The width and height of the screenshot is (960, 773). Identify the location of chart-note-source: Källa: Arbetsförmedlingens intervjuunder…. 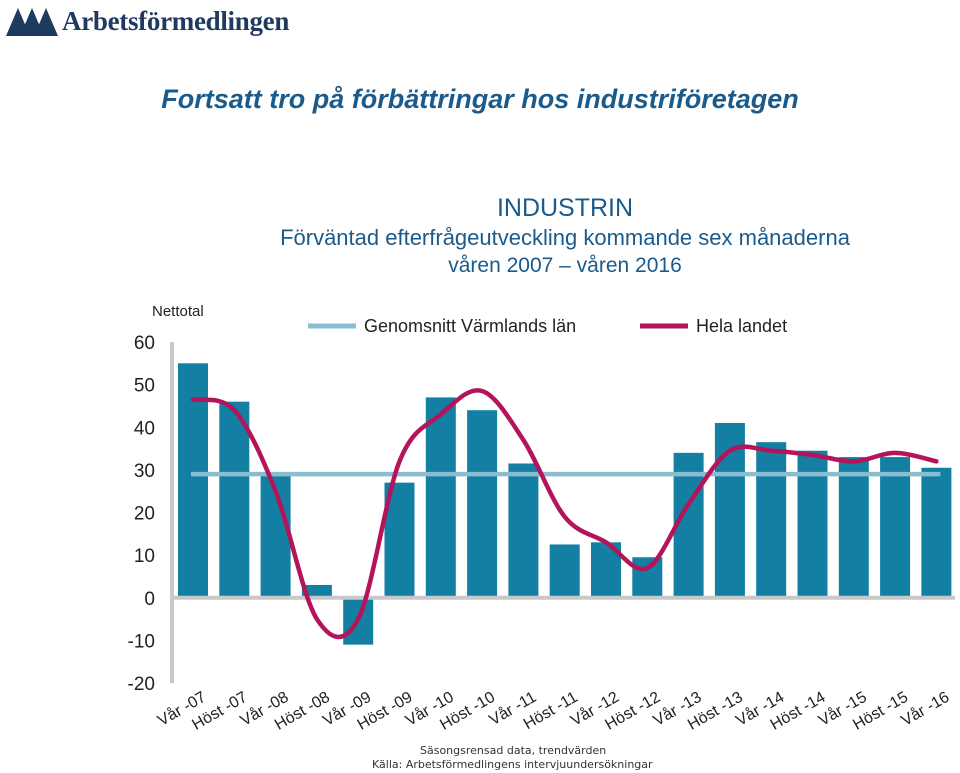
(512, 764).